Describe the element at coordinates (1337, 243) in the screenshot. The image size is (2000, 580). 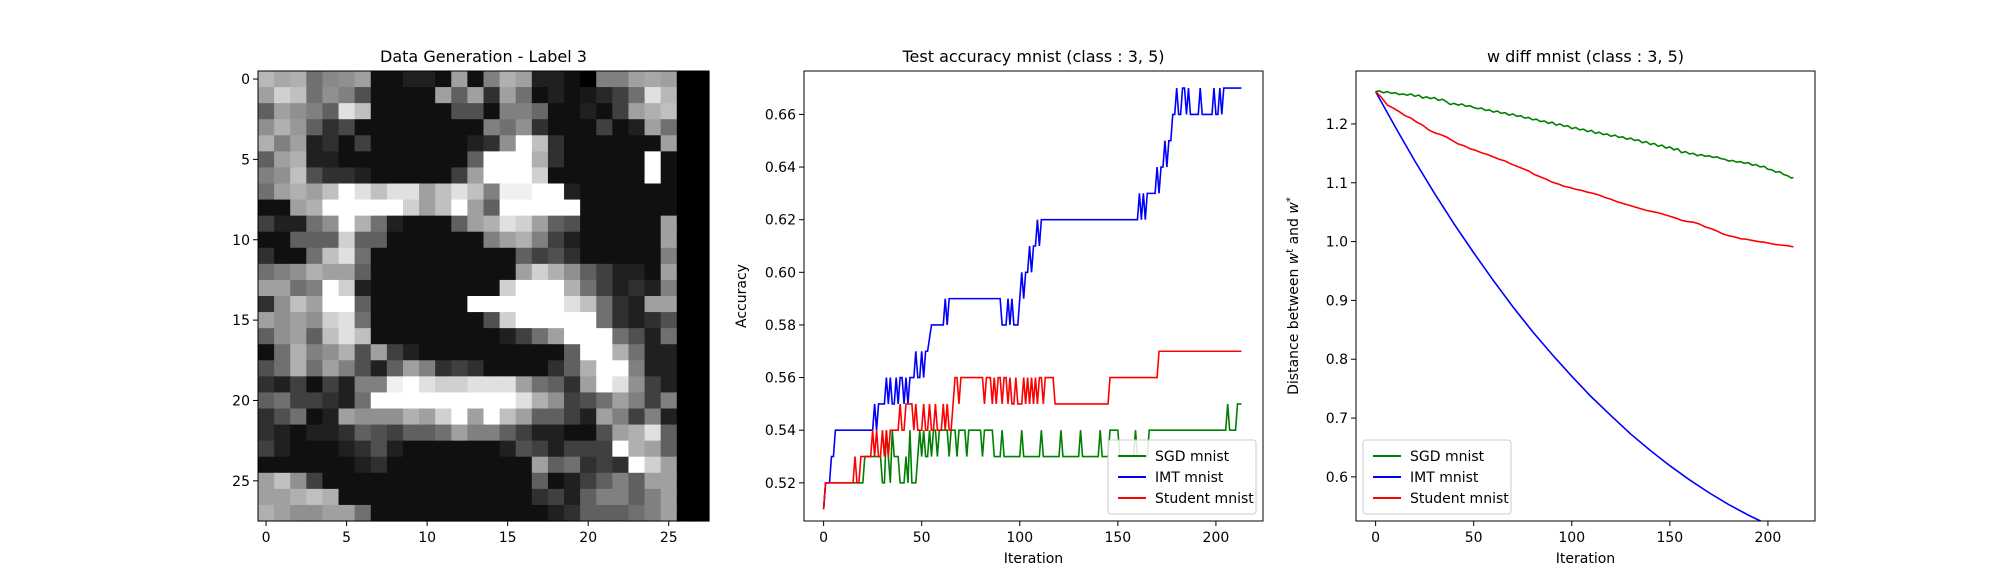
I see `y-tick-label: 1.0` at that location.